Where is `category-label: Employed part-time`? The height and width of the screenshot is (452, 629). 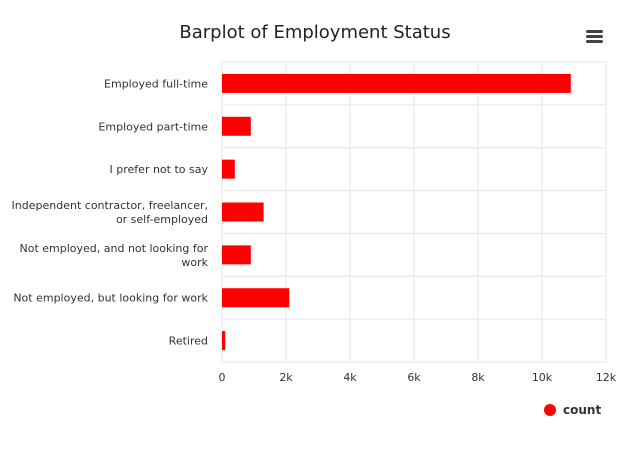
category-label: Employed part-time is located at coordinates (153, 126).